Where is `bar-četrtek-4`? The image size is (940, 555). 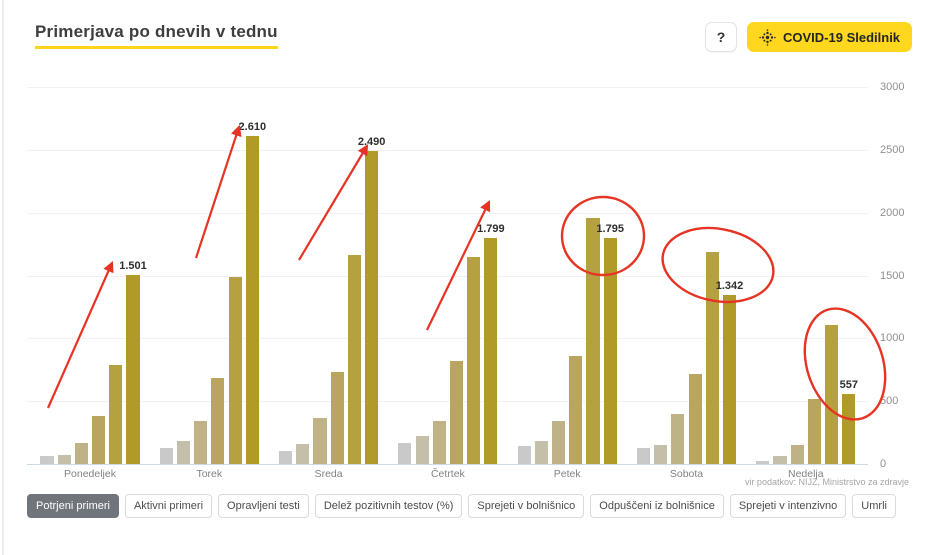 bar-četrtek-4 is located at coordinates (456, 412).